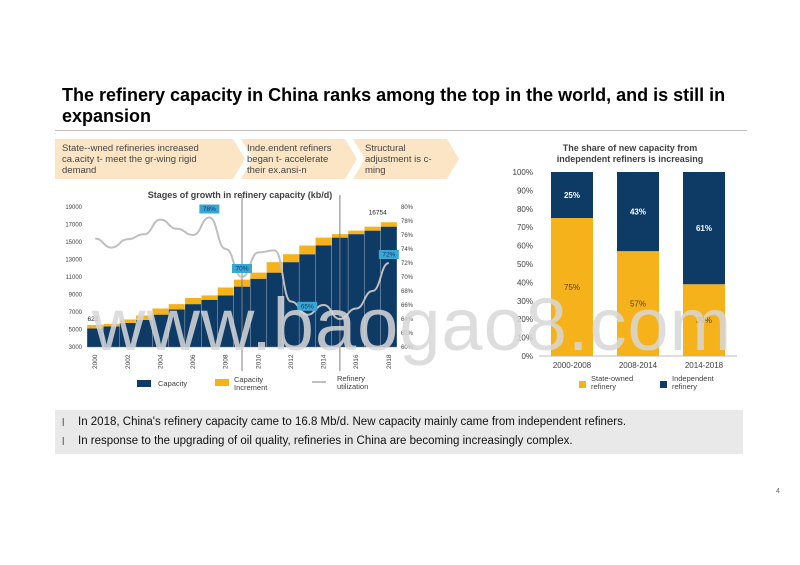  What do you see at coordinates (704, 320) in the screenshot?
I see `state-owned-label: 39%` at bounding box center [704, 320].